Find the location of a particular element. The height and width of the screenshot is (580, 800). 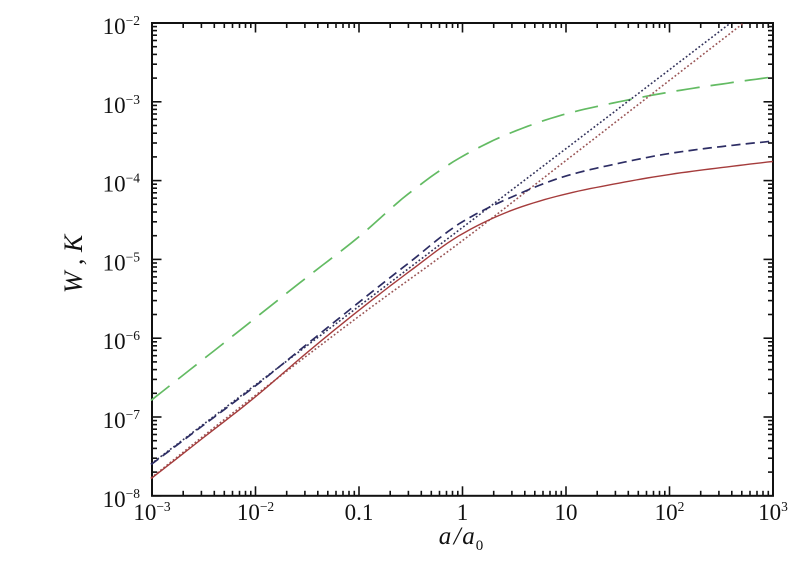

svg-text: 0.1 is located at coordinates (359, 512).